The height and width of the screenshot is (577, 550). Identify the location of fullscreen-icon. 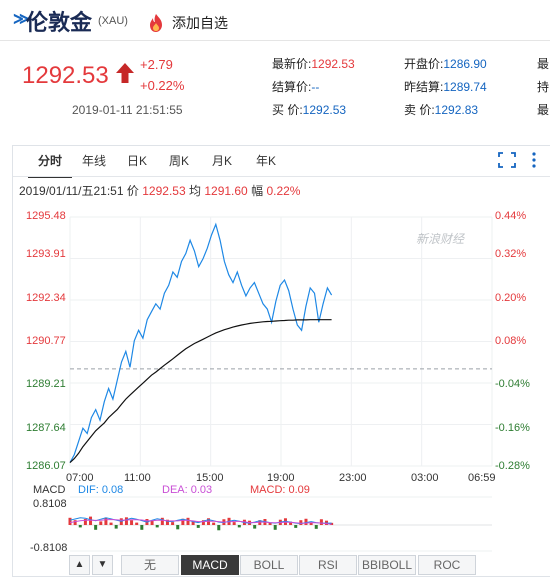
(507, 160).